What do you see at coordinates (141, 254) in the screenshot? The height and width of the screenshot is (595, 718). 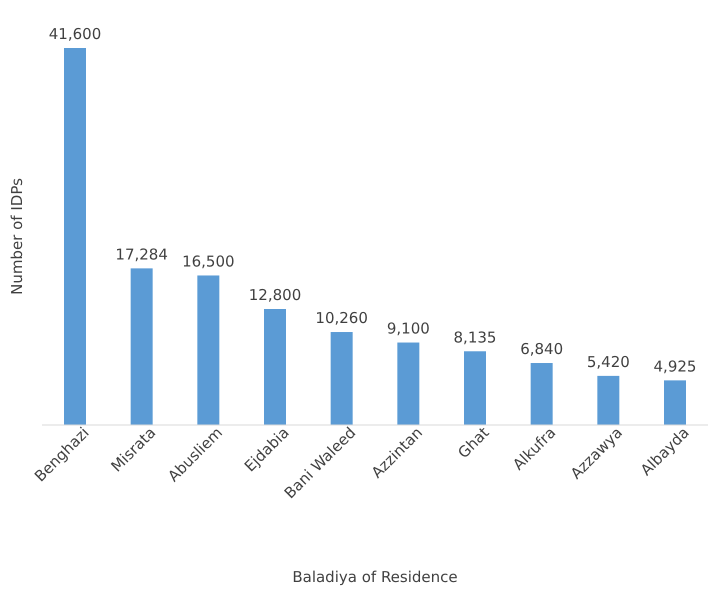 I see `data-label: 17,284` at bounding box center [141, 254].